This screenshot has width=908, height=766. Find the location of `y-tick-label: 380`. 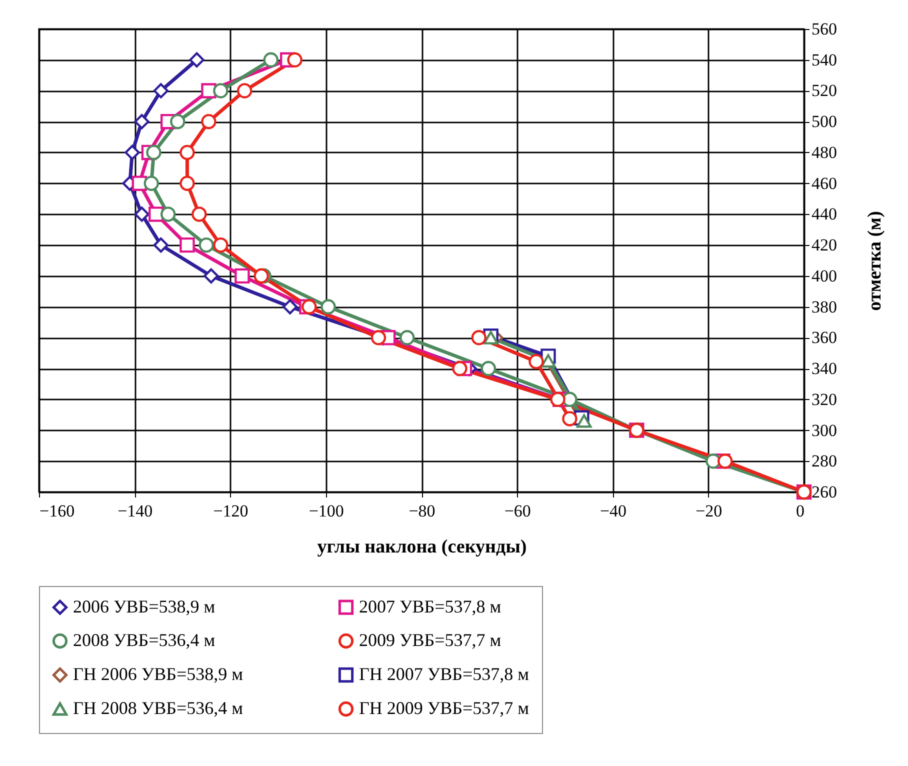

y-tick-label: 380 is located at coordinates (824, 306).